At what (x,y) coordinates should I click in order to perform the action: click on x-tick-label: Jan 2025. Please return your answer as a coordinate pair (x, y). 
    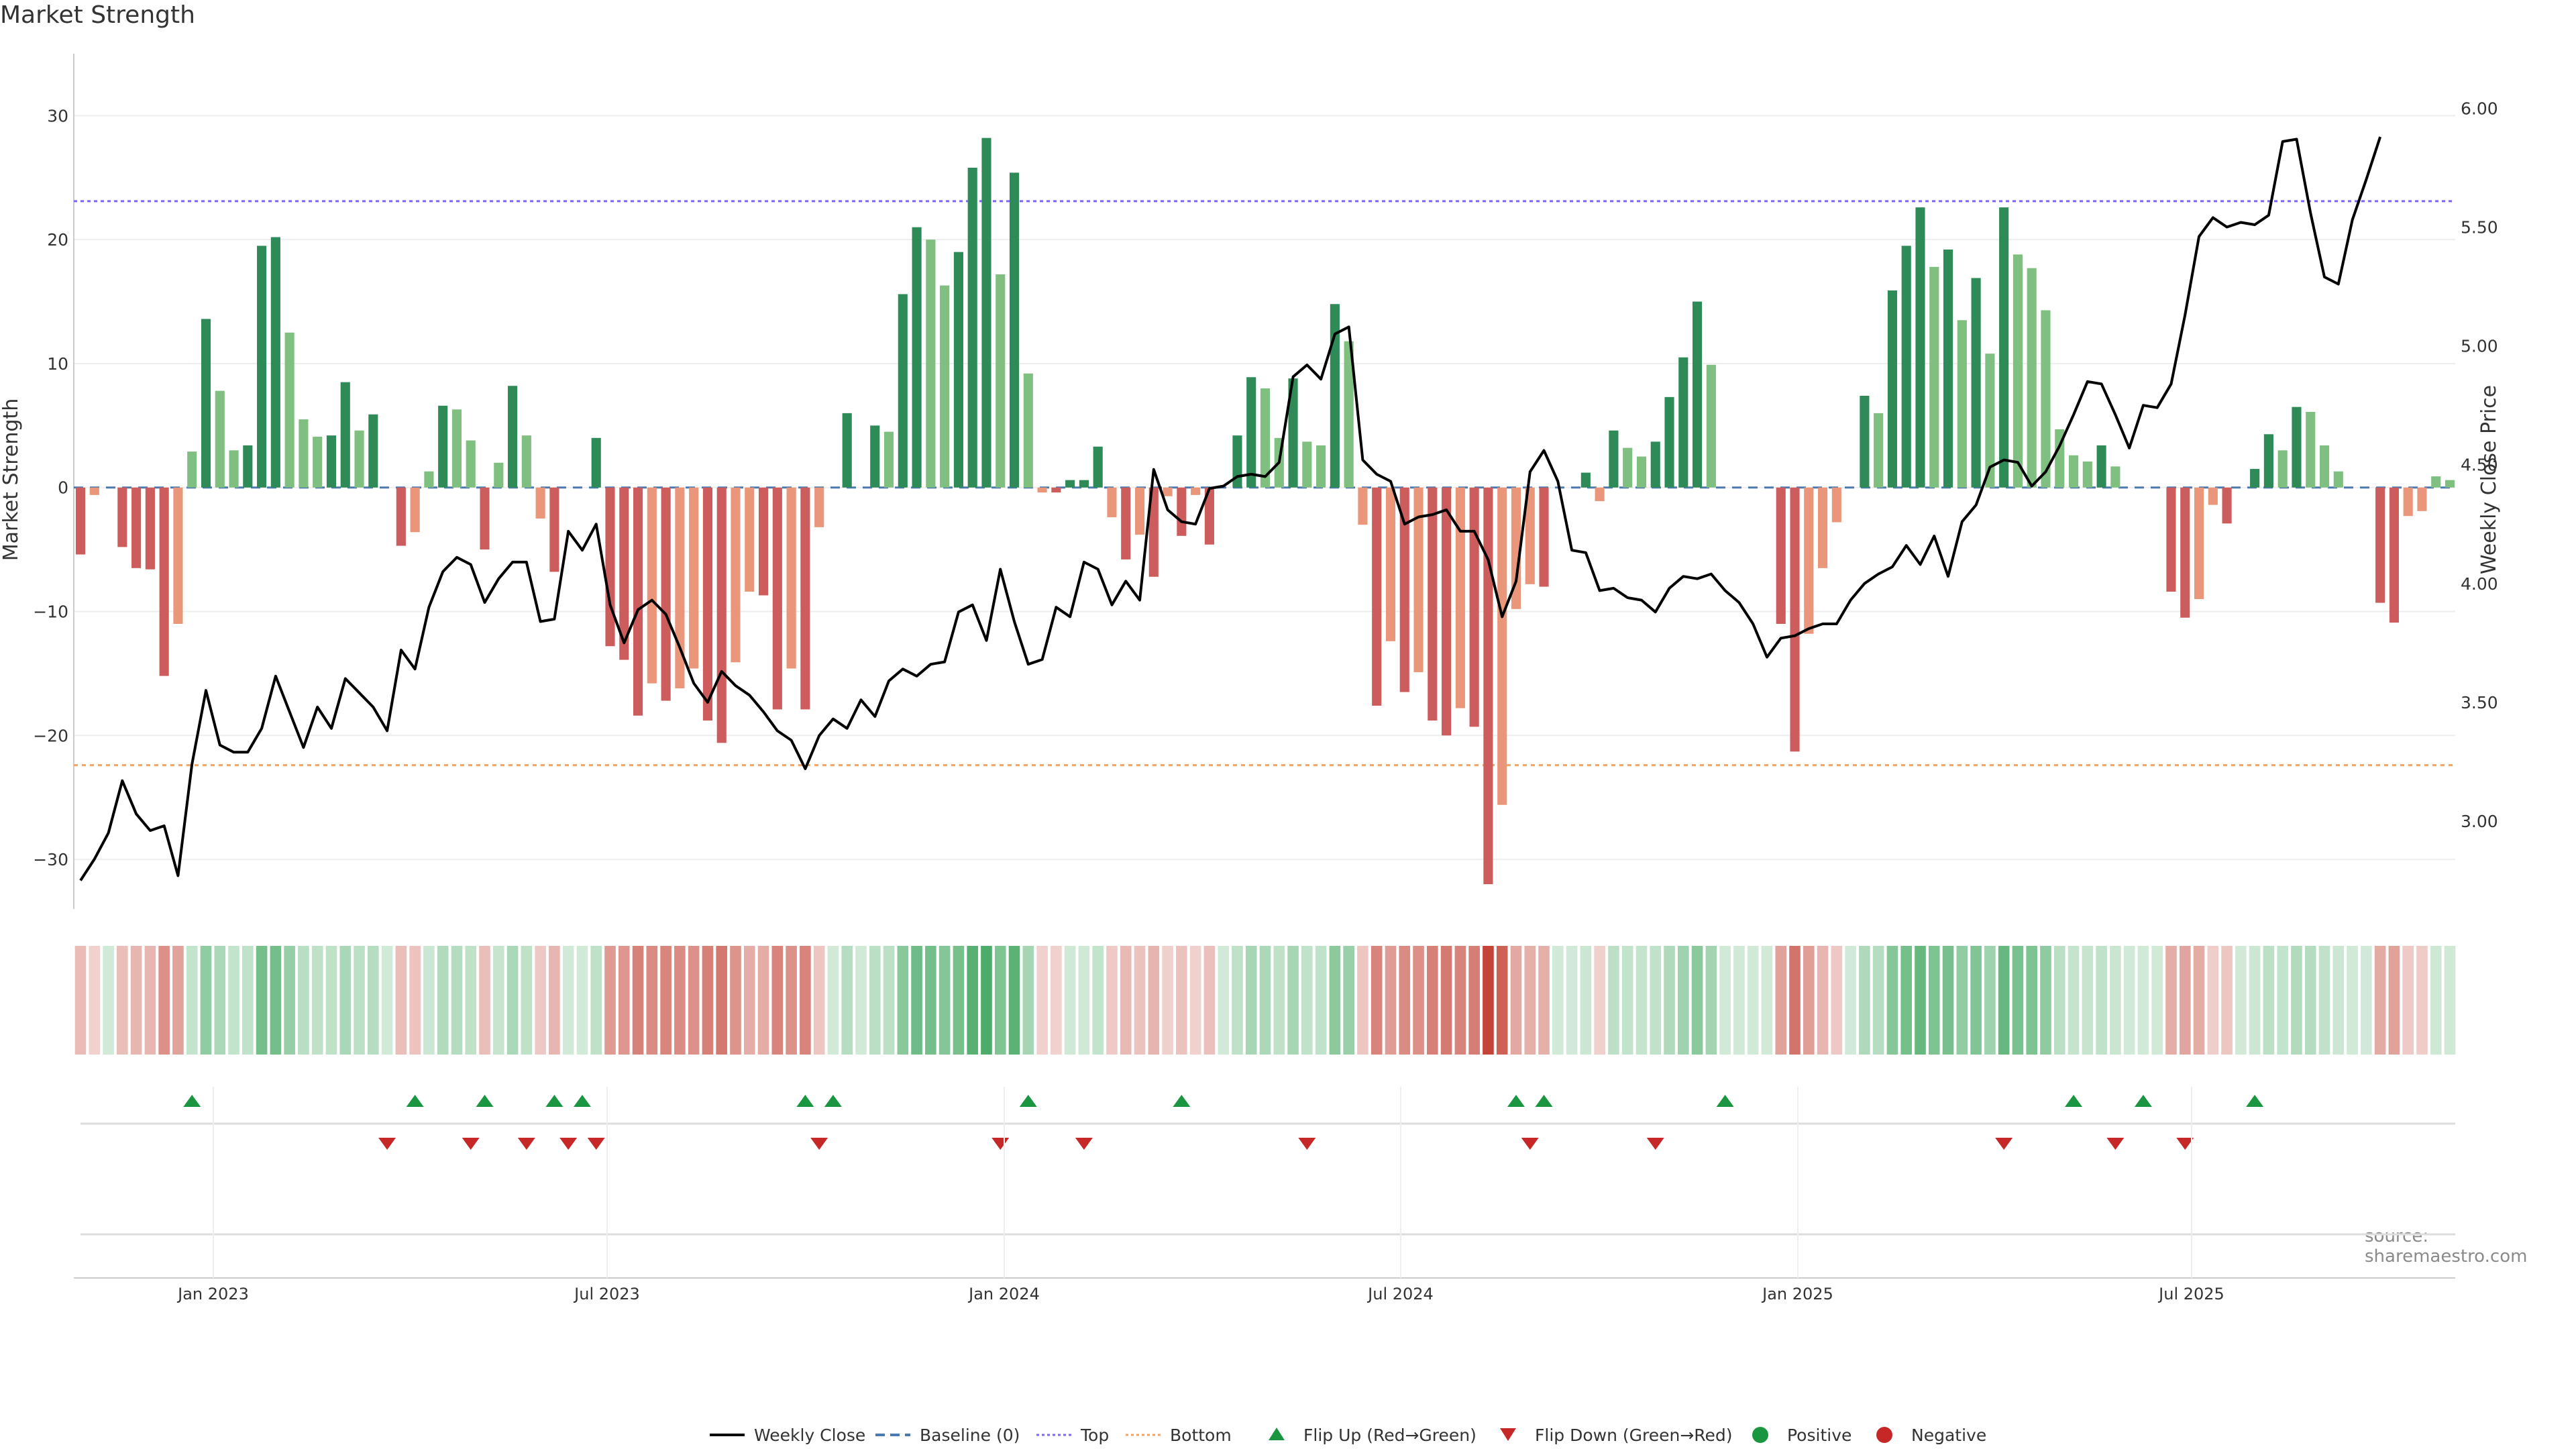
    Looking at the image, I should click on (1797, 1294).